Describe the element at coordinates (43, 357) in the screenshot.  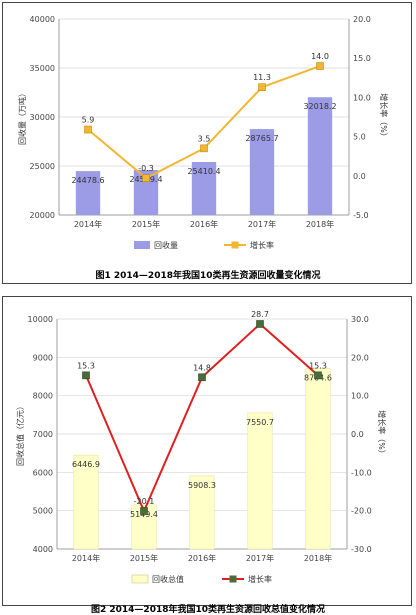
I see `y-tick-label: 9000` at that location.